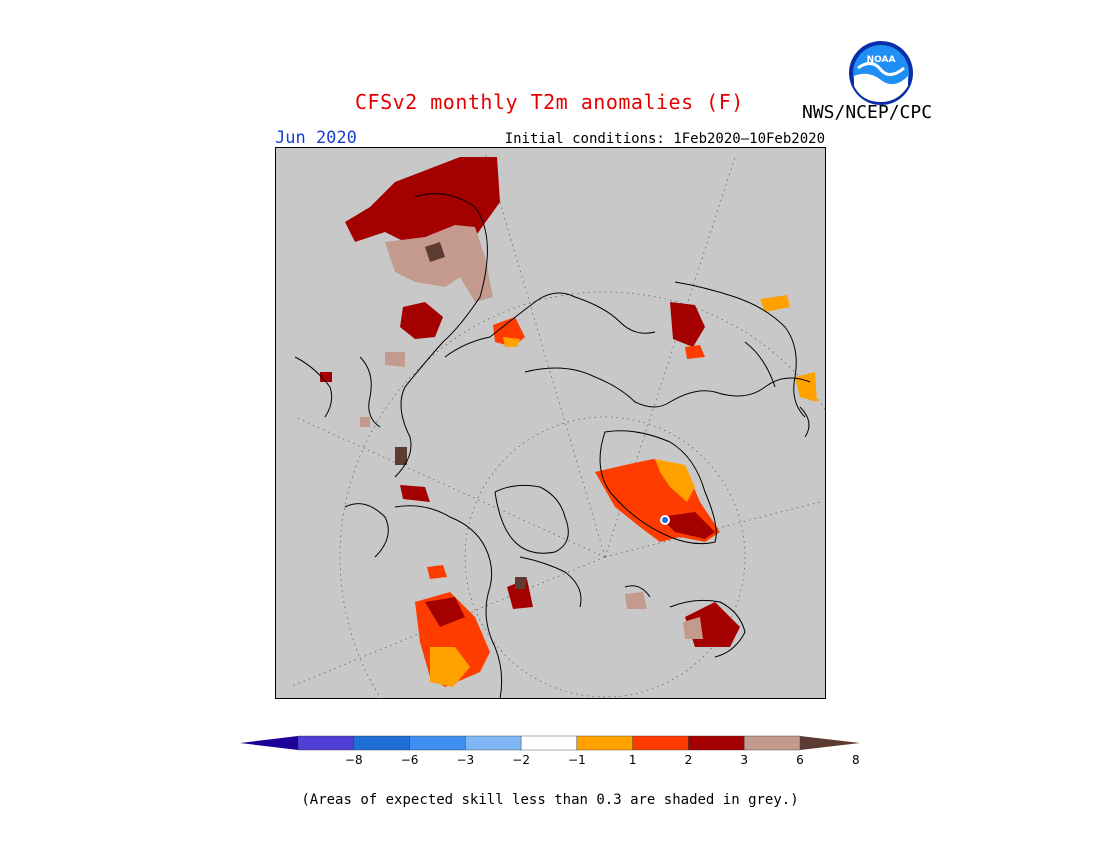 The height and width of the screenshot is (850, 1100). Describe the element at coordinates (881, 60) in the screenshot. I see `svg-text: NOAA` at that location.